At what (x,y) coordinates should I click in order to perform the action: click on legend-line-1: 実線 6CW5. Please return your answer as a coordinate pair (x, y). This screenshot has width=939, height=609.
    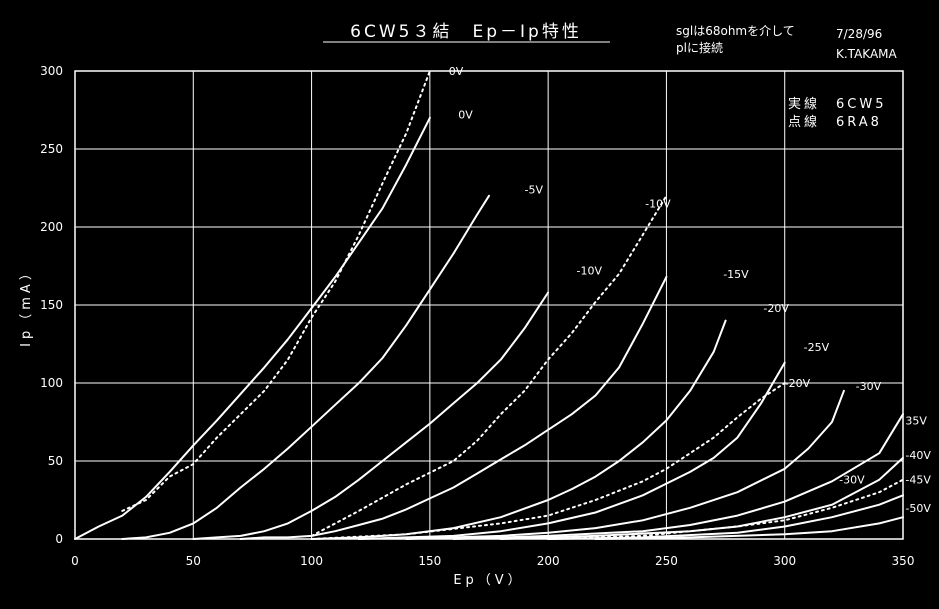
    Looking at the image, I should click on (837, 104).